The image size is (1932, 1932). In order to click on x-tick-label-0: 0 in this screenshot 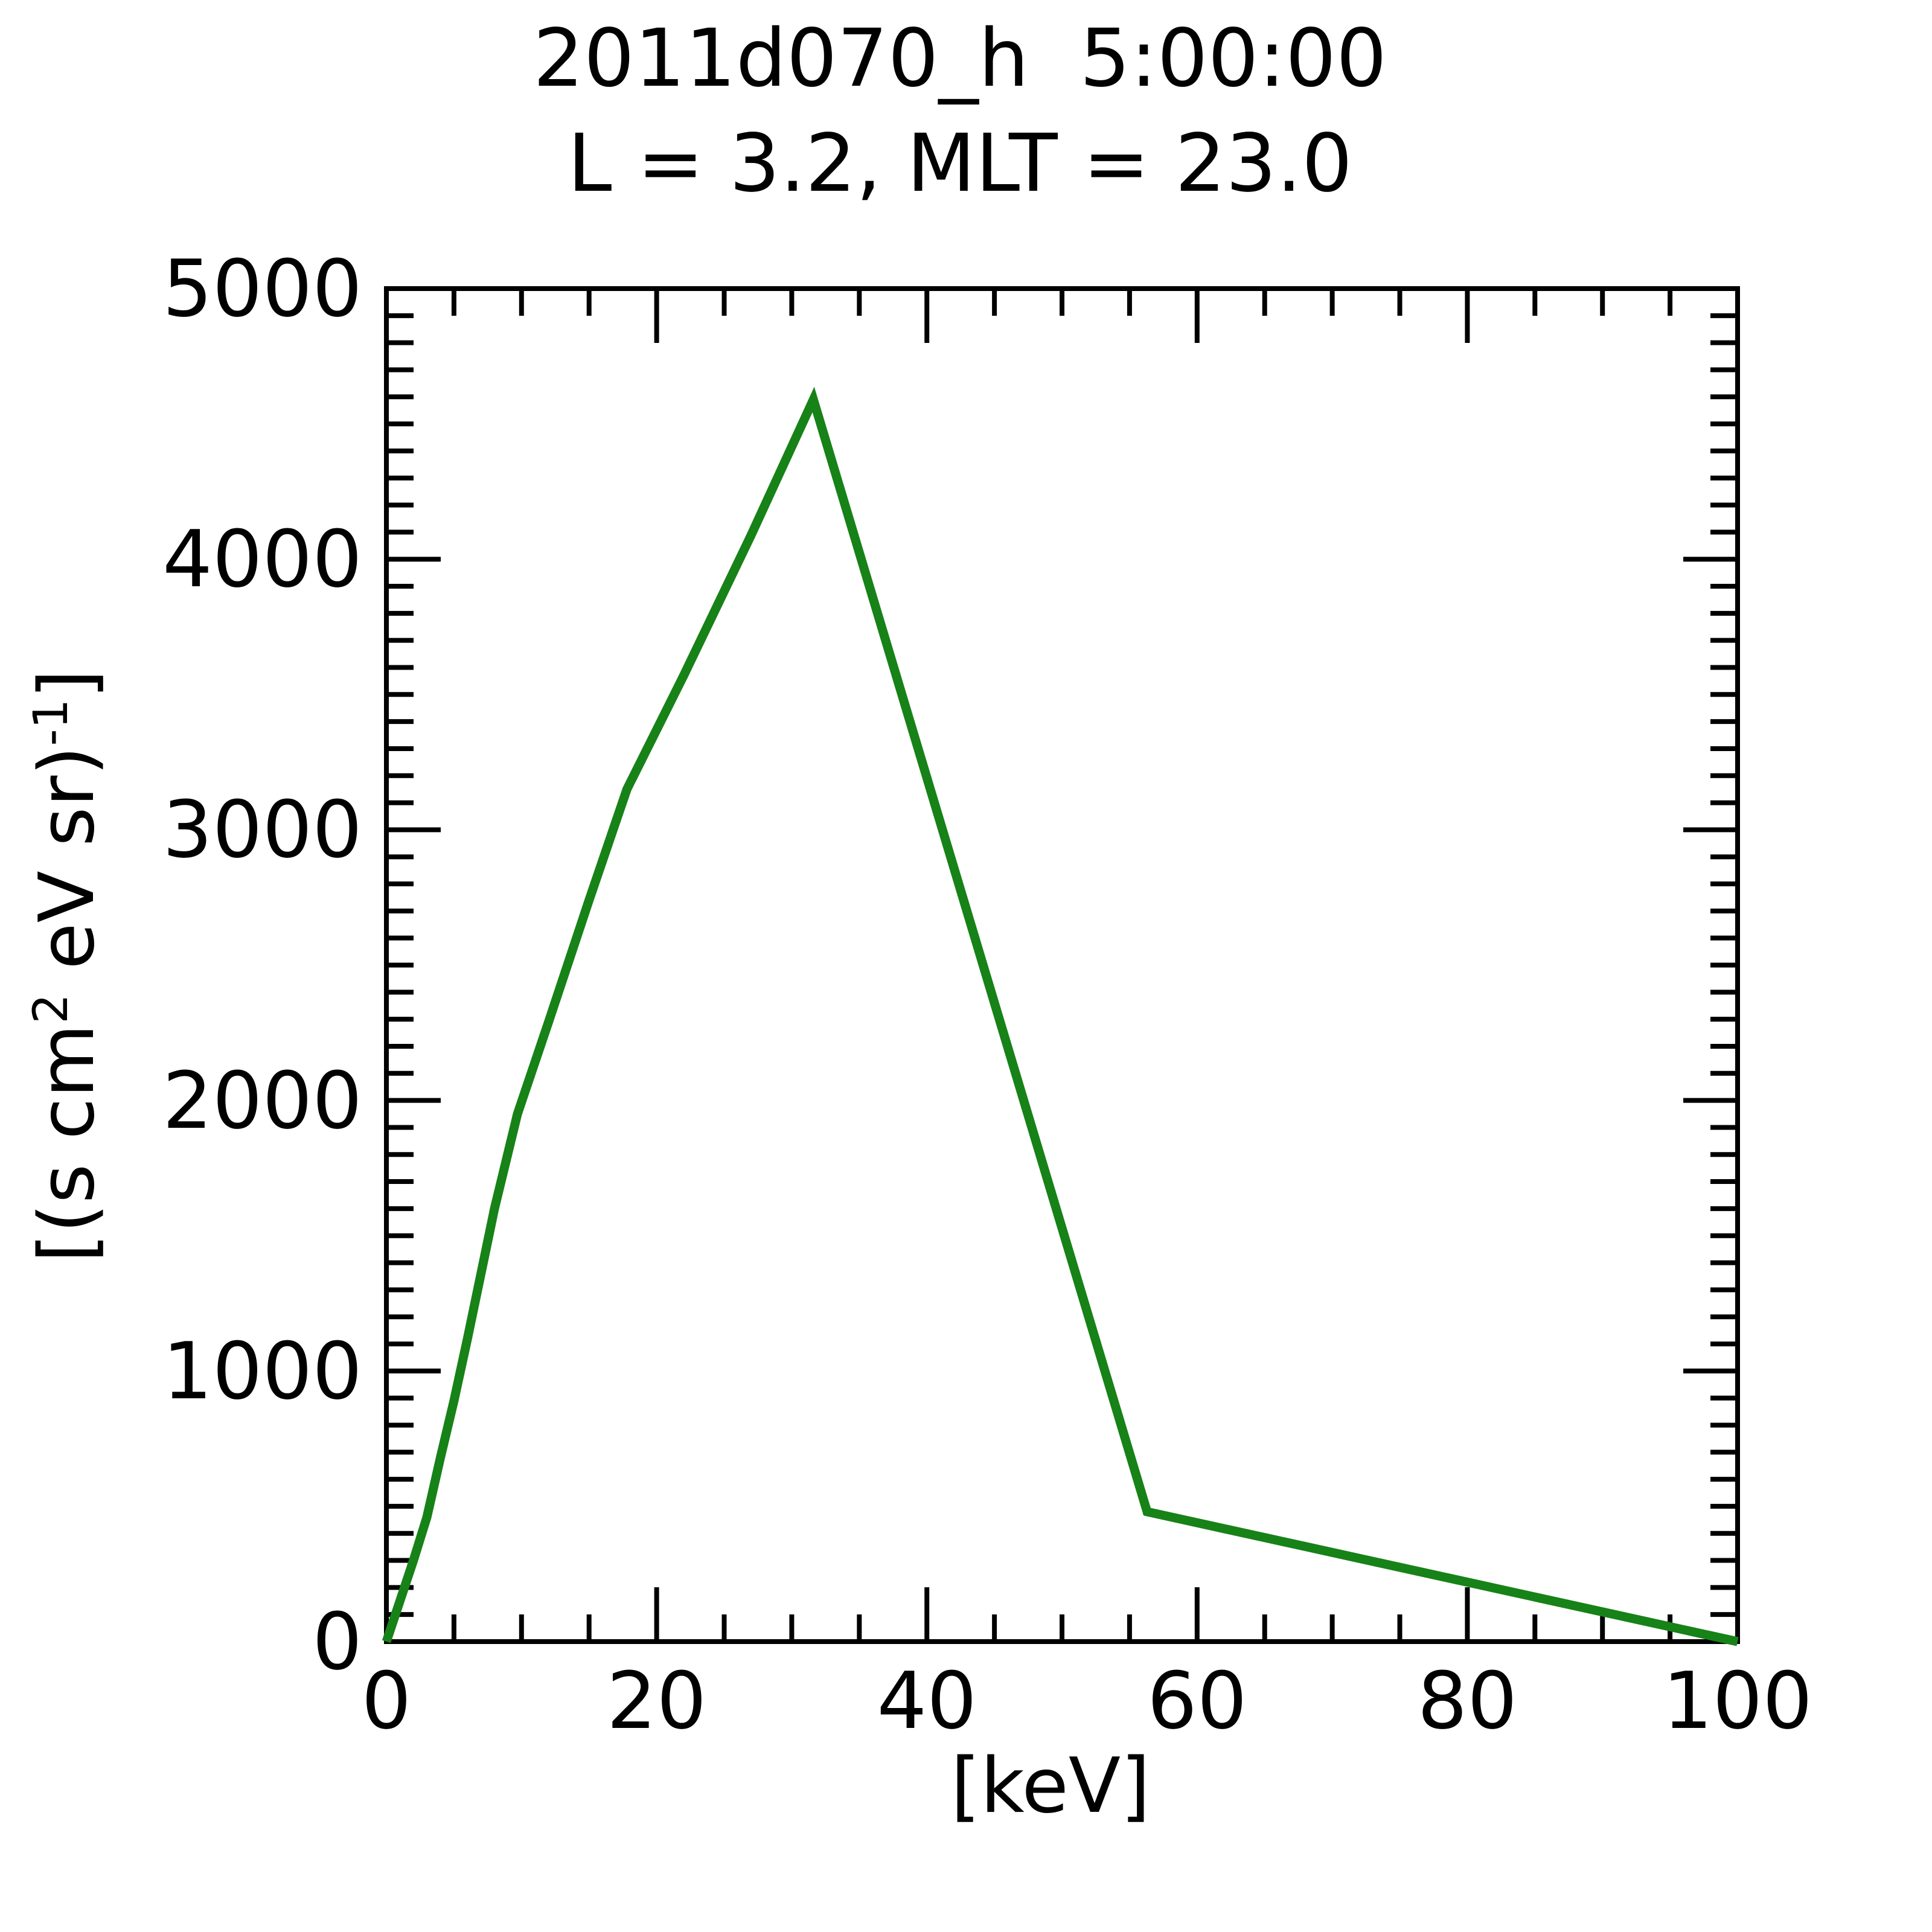, I will do `click(386, 1701)`.